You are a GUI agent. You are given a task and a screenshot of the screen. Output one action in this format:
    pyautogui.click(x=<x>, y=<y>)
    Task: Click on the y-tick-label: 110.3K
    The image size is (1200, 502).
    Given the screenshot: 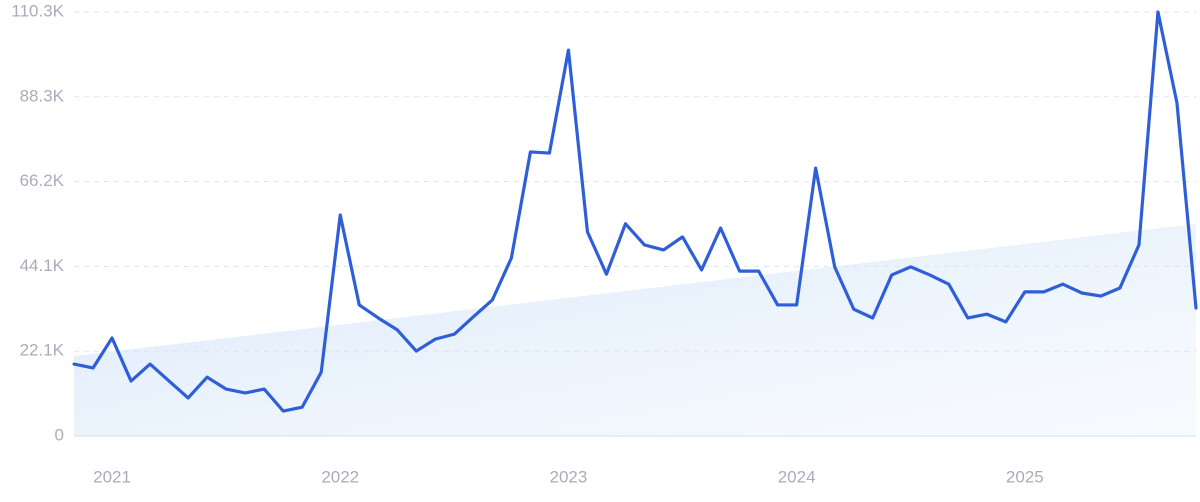 What is the action you would take?
    pyautogui.click(x=37, y=10)
    